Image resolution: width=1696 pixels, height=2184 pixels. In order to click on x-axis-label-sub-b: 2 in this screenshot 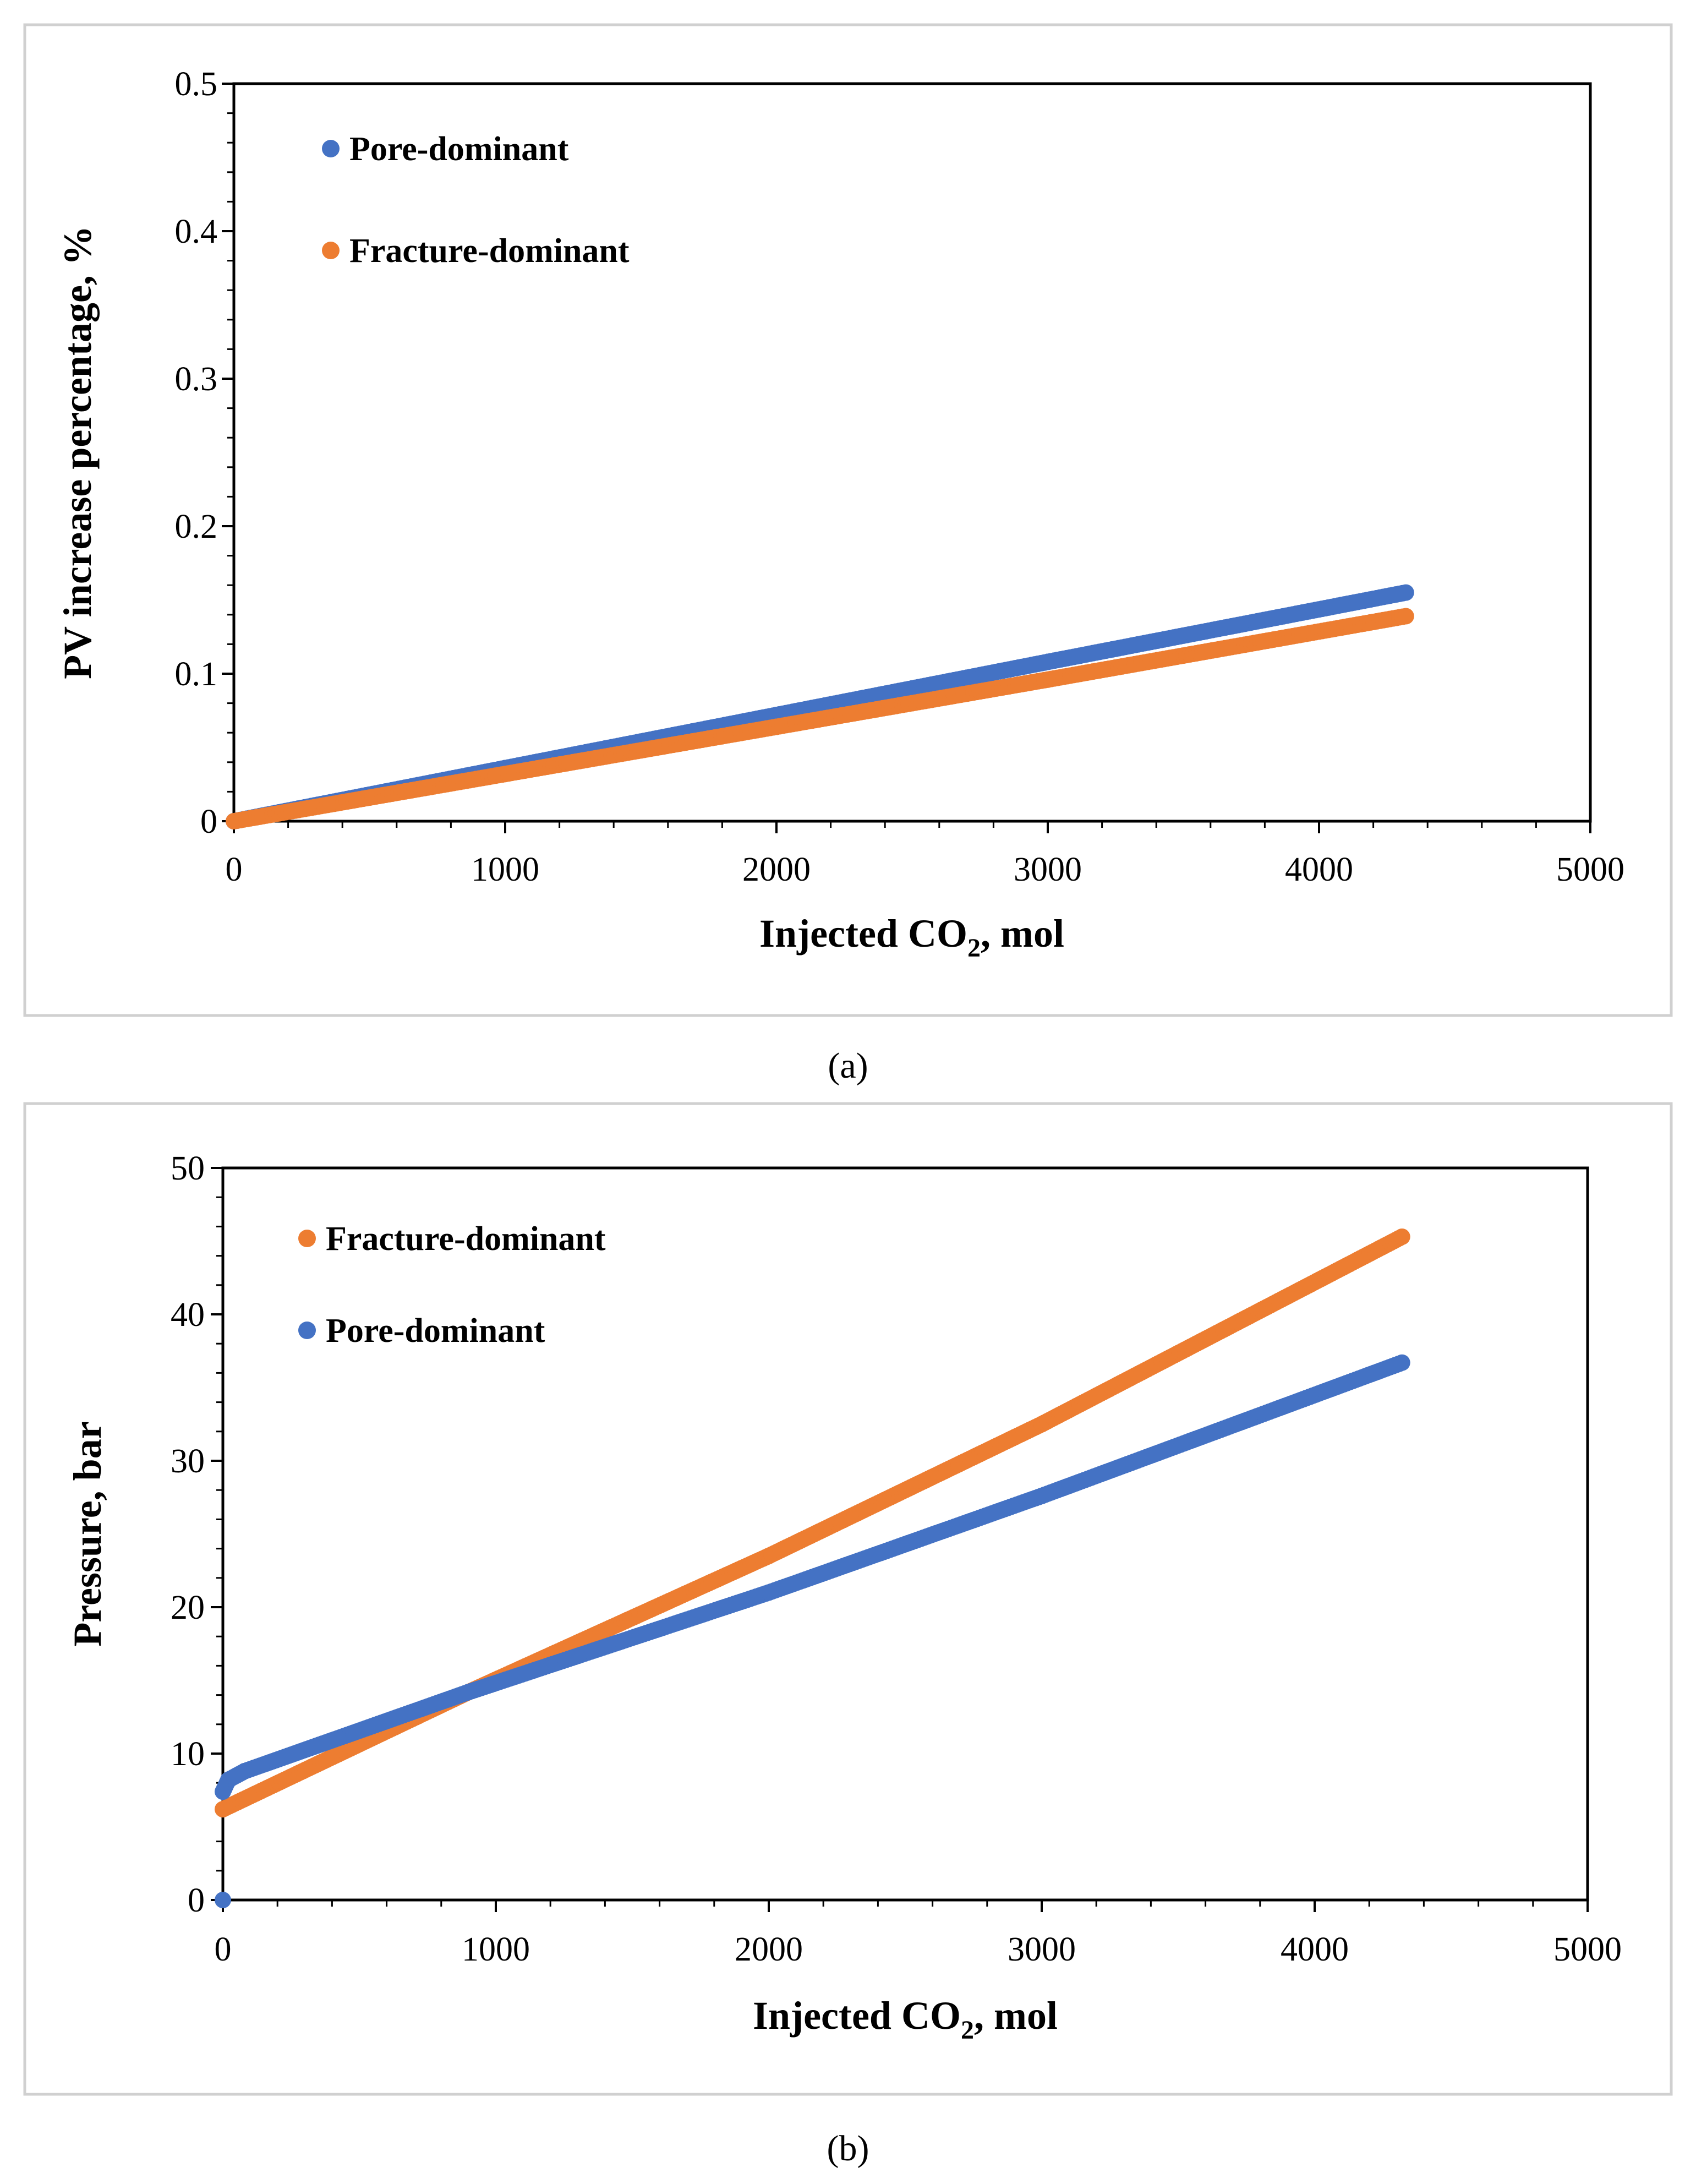, I will do `click(968, 2031)`.